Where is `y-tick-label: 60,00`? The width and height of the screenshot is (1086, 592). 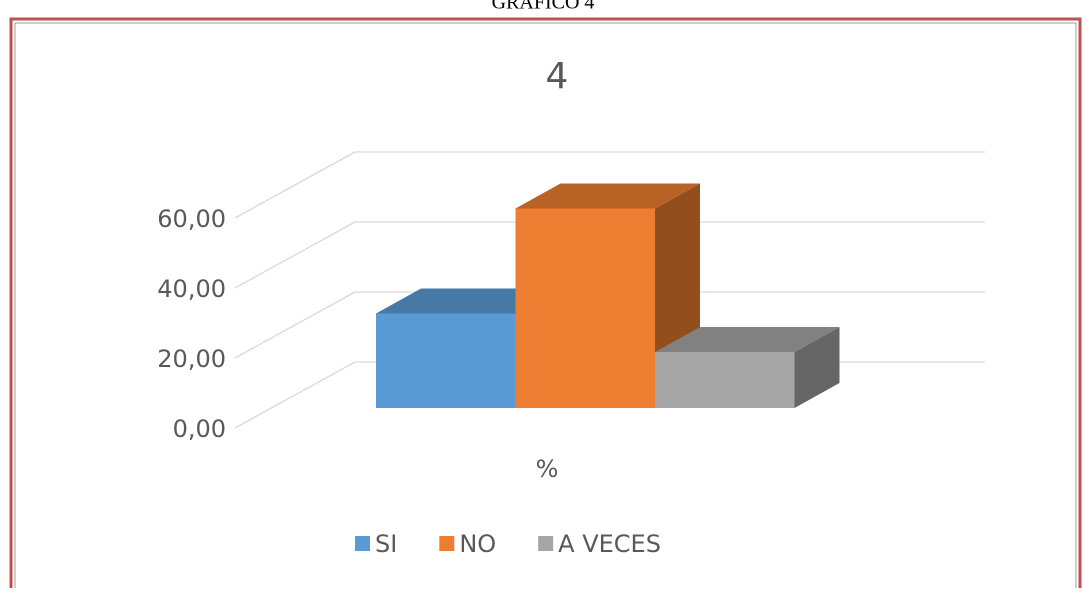
y-tick-label: 60,00 is located at coordinates (191, 219).